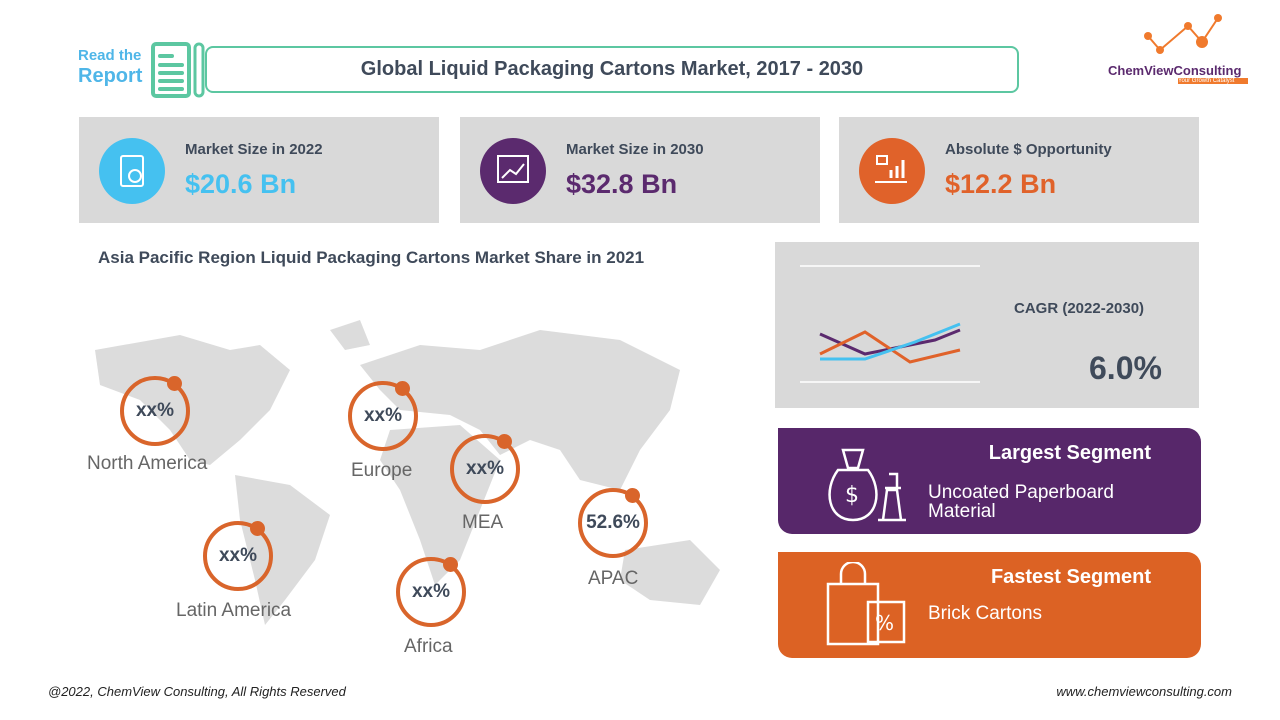  I want to click on segment-text: Brick Cartons, so click(985, 613).